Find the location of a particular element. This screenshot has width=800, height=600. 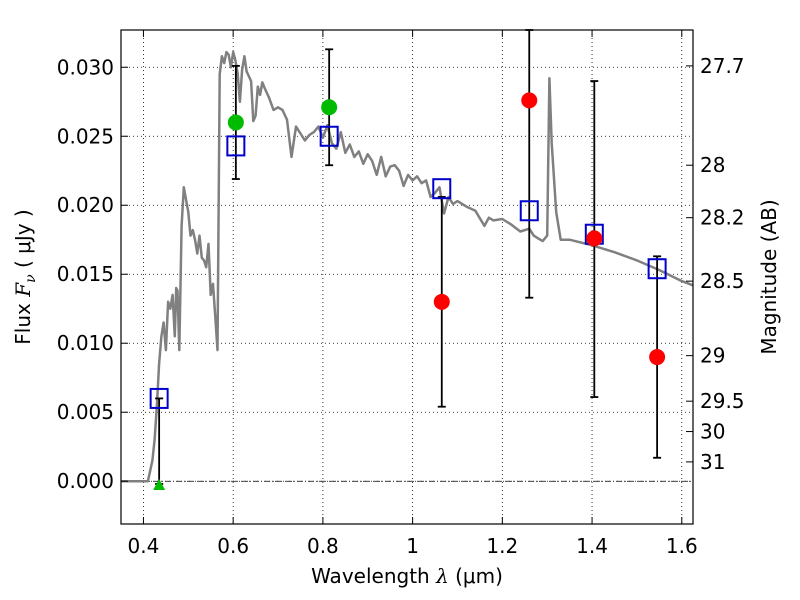

x-tick-label: 1.4 is located at coordinates (592, 546).